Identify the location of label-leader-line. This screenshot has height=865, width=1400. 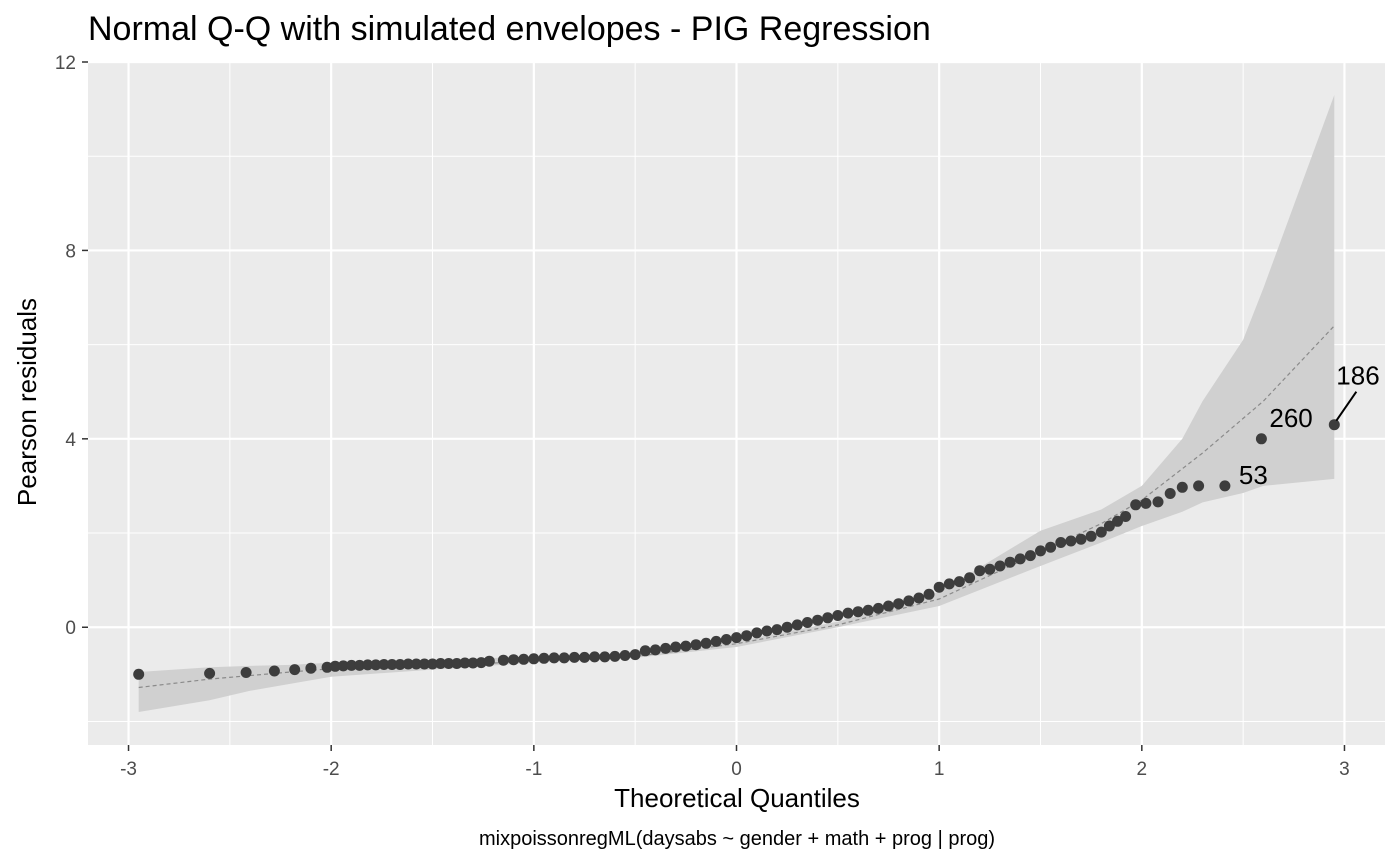
(1346, 406).